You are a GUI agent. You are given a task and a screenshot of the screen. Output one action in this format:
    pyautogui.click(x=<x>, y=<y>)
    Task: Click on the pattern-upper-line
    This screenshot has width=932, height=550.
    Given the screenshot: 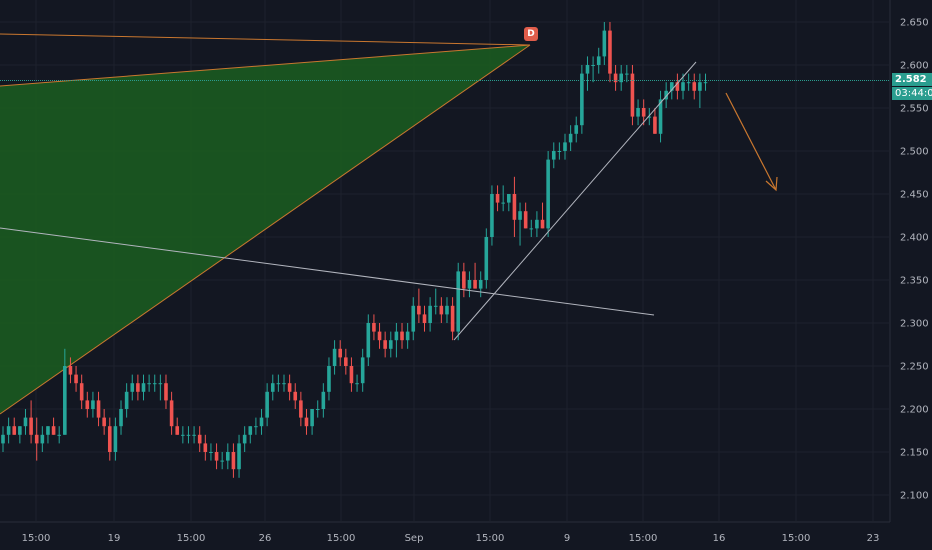 What is the action you would take?
    pyautogui.click(x=265, y=39)
    